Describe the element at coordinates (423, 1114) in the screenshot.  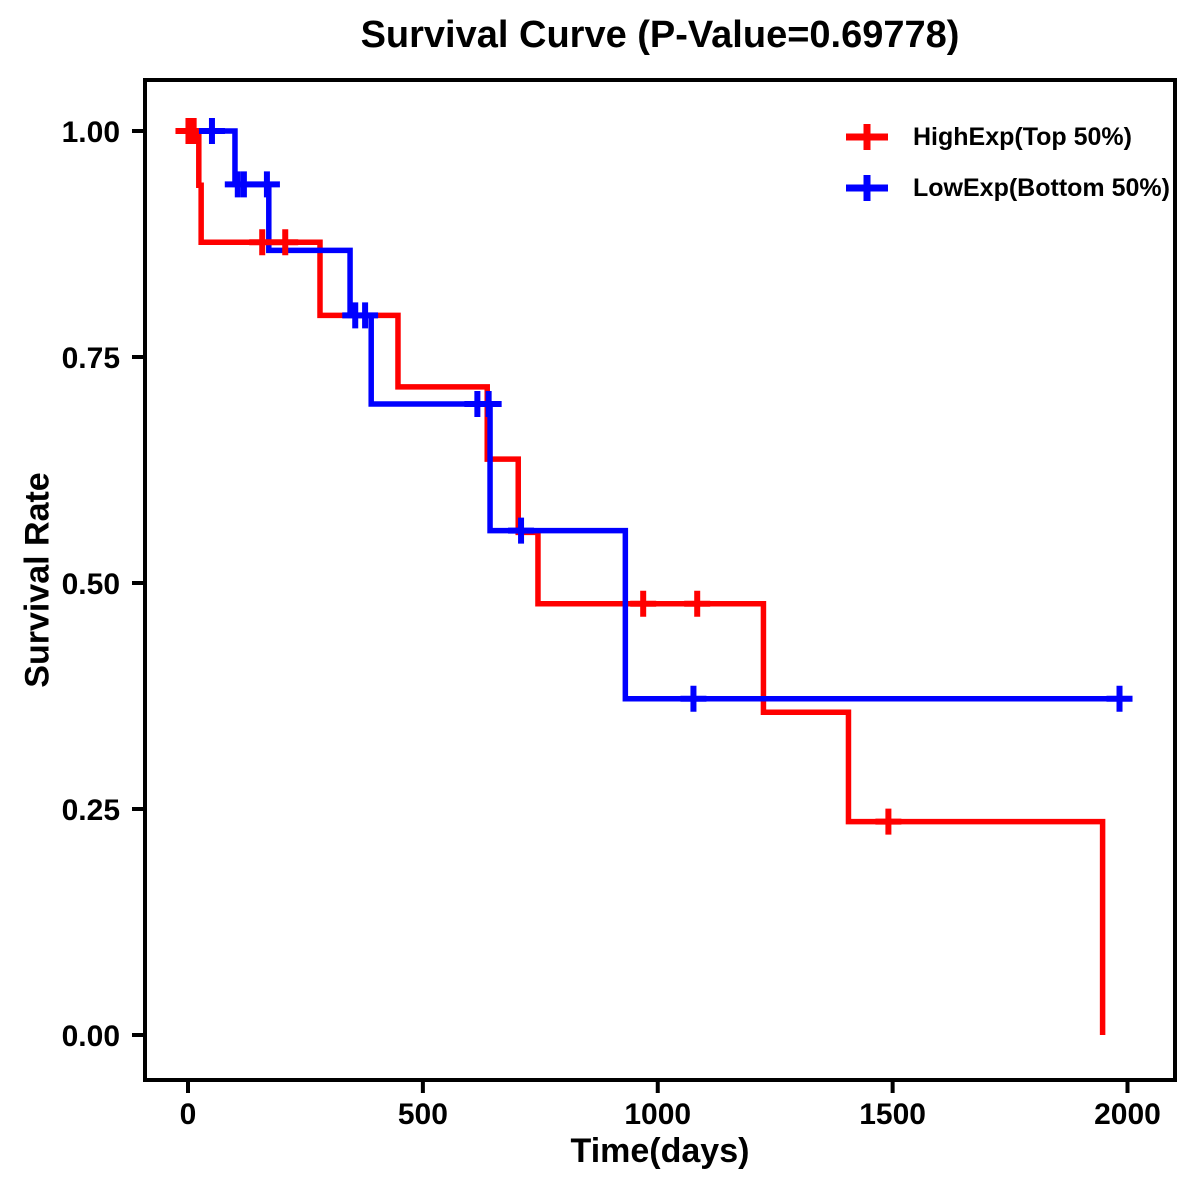
I see `x-tick-label-1: 500` at that location.